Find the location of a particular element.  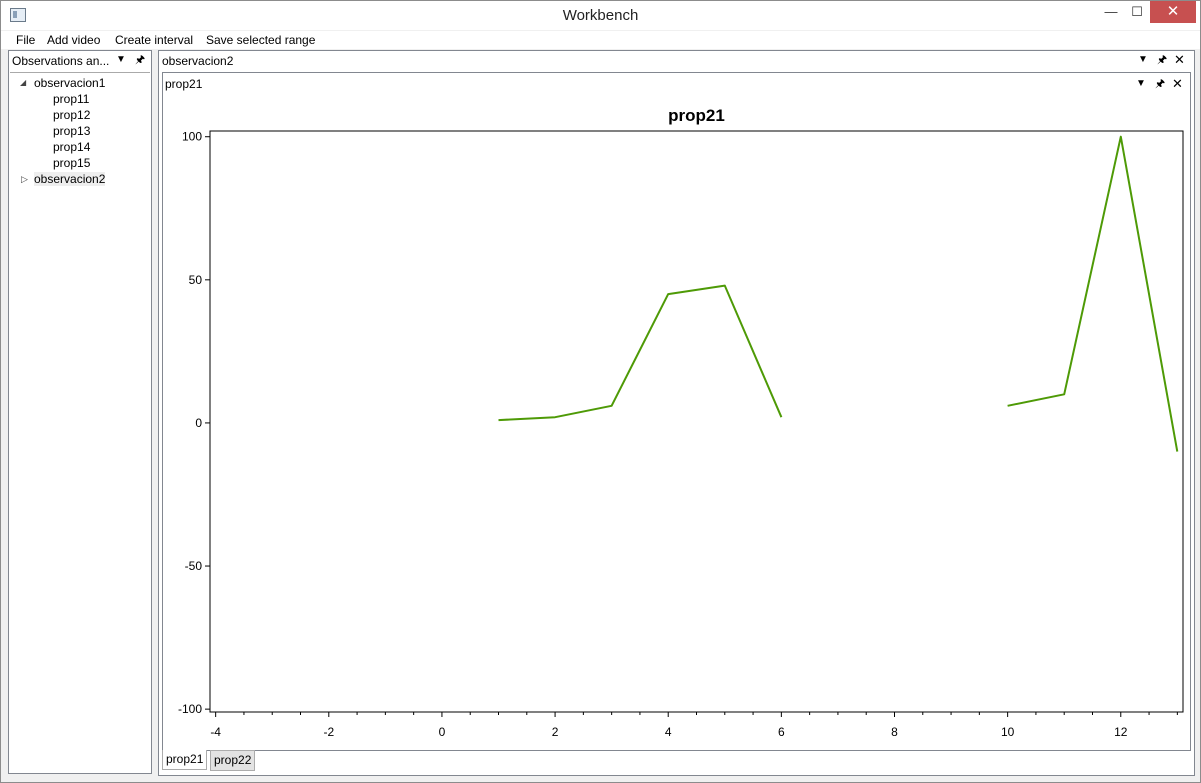

chart-title: prop21 is located at coordinates (696, 115).